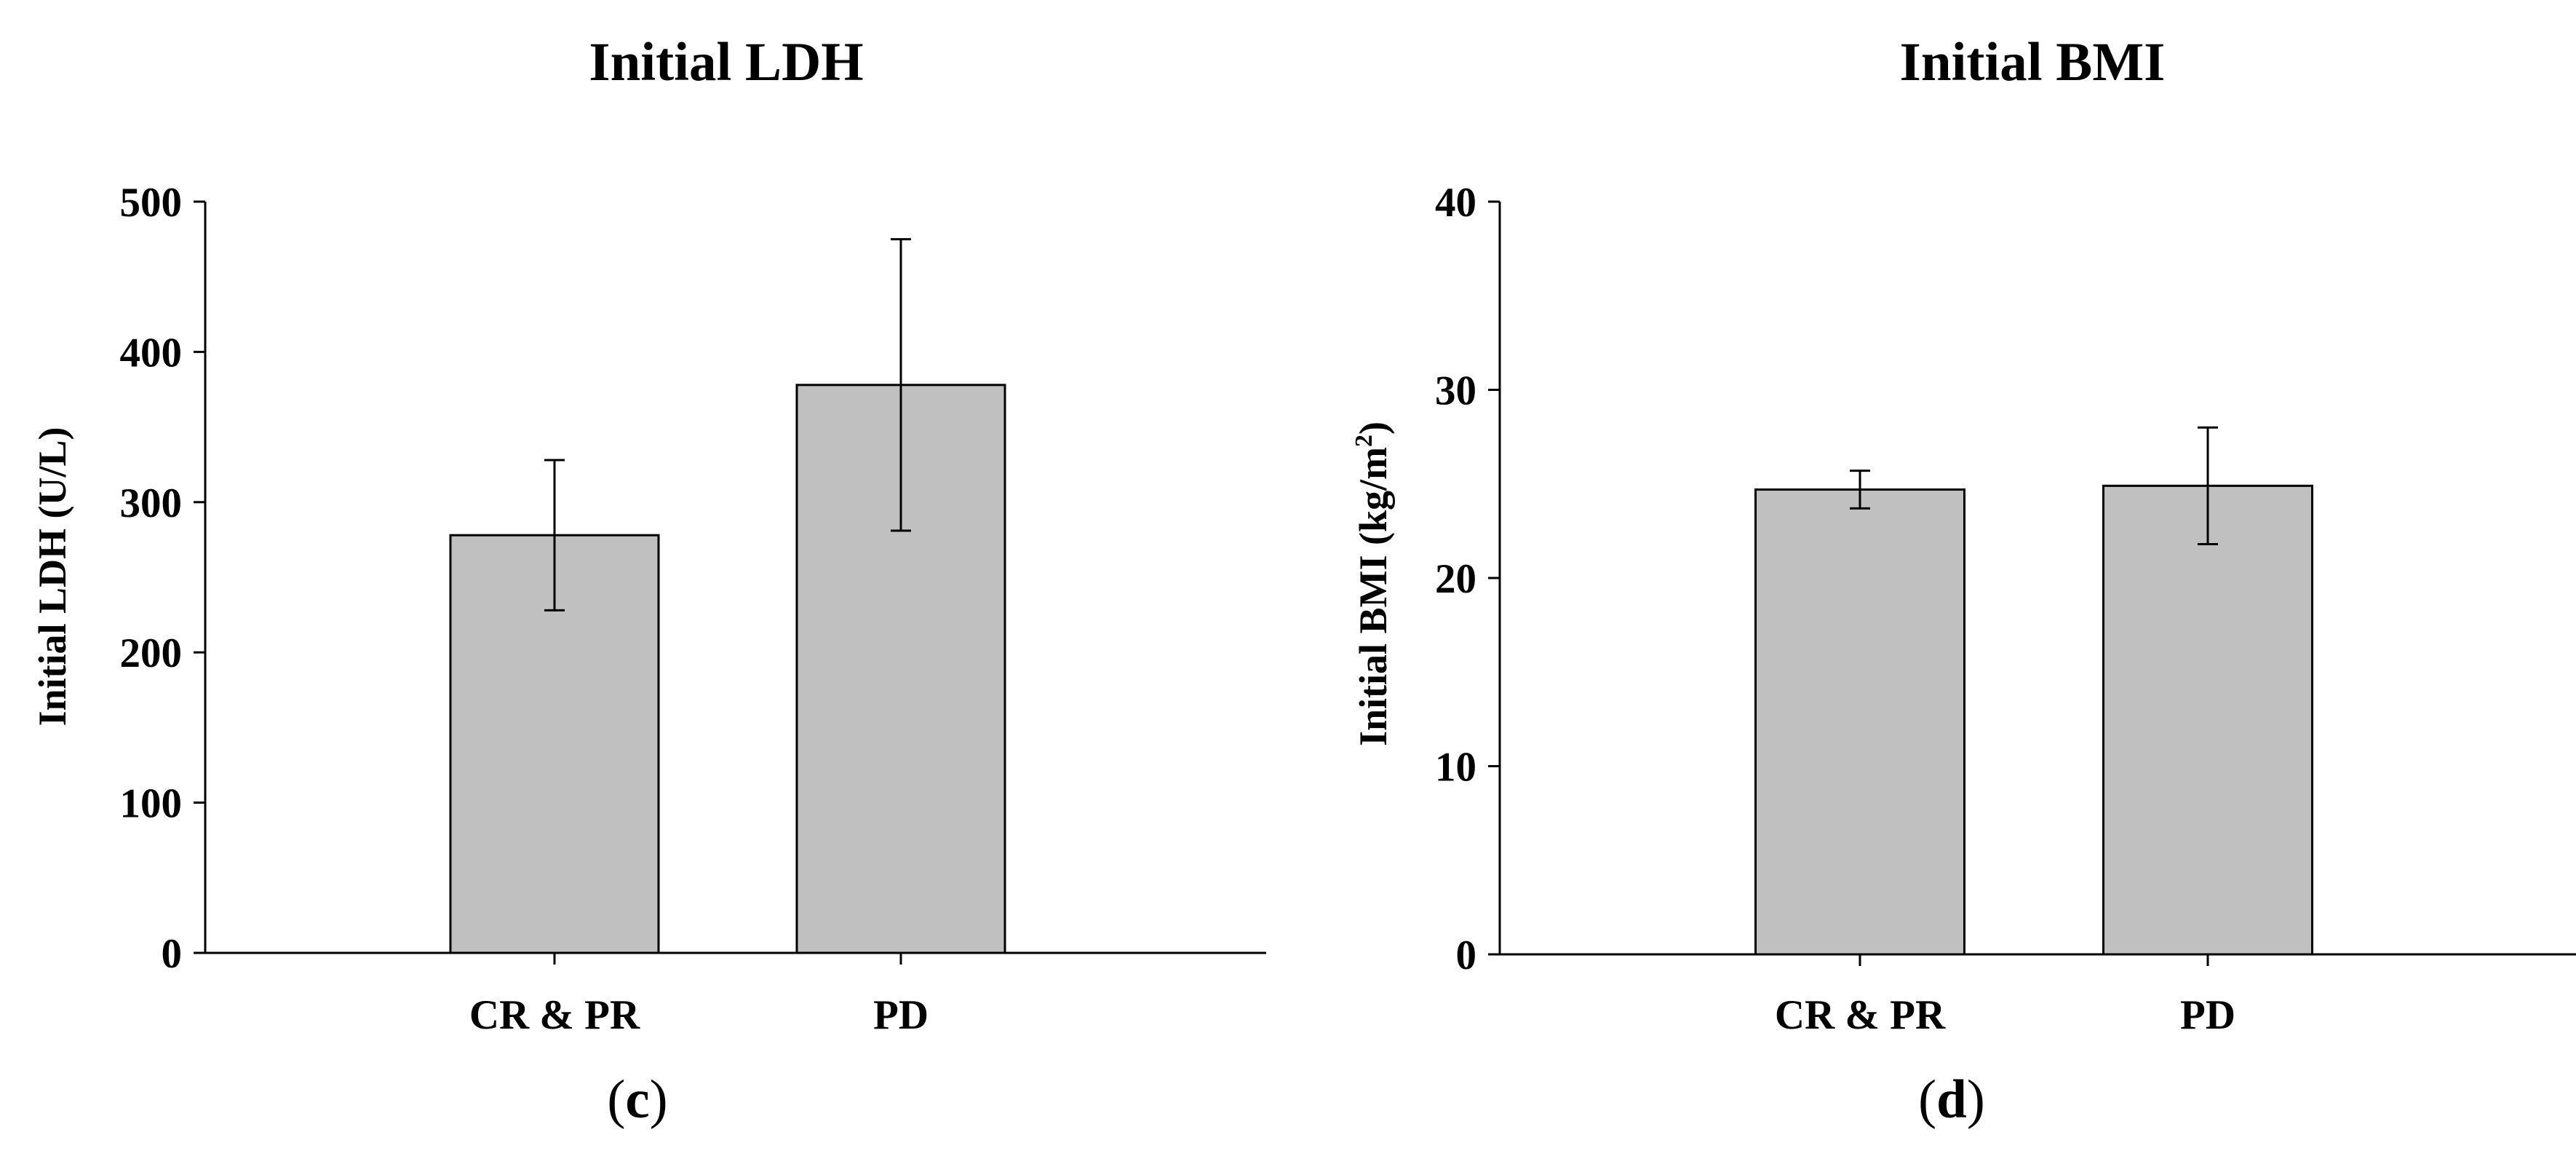 This screenshot has width=2576, height=1156. Describe the element at coordinates (637, 1099) in the screenshot. I see `panel-label: (c)` at that location.